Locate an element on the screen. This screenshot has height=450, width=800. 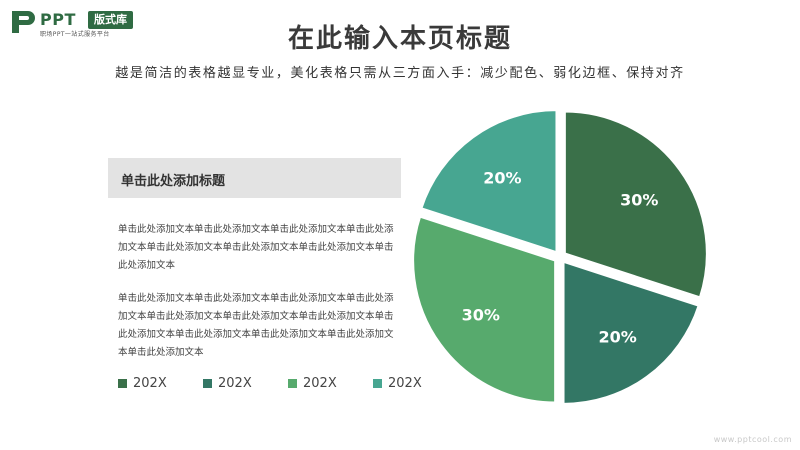
logo-brand-text: PPT is located at coordinates (58, 19).